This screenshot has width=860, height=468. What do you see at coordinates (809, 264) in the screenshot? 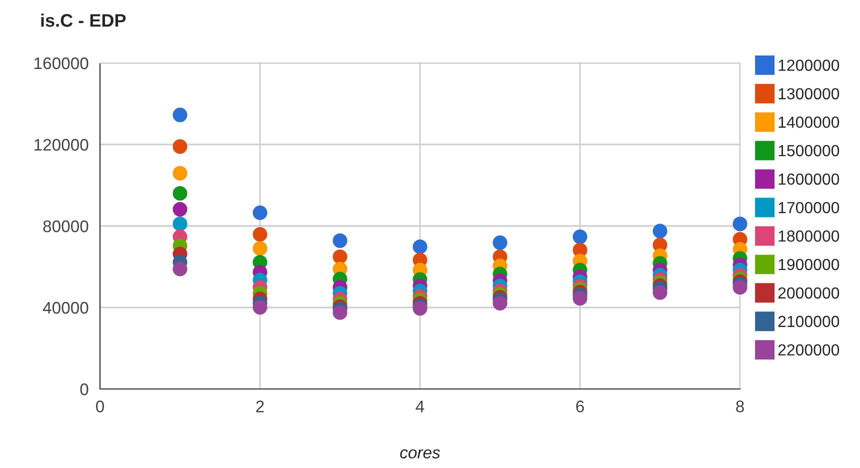
I see `legend-label: 1900000` at bounding box center [809, 264].